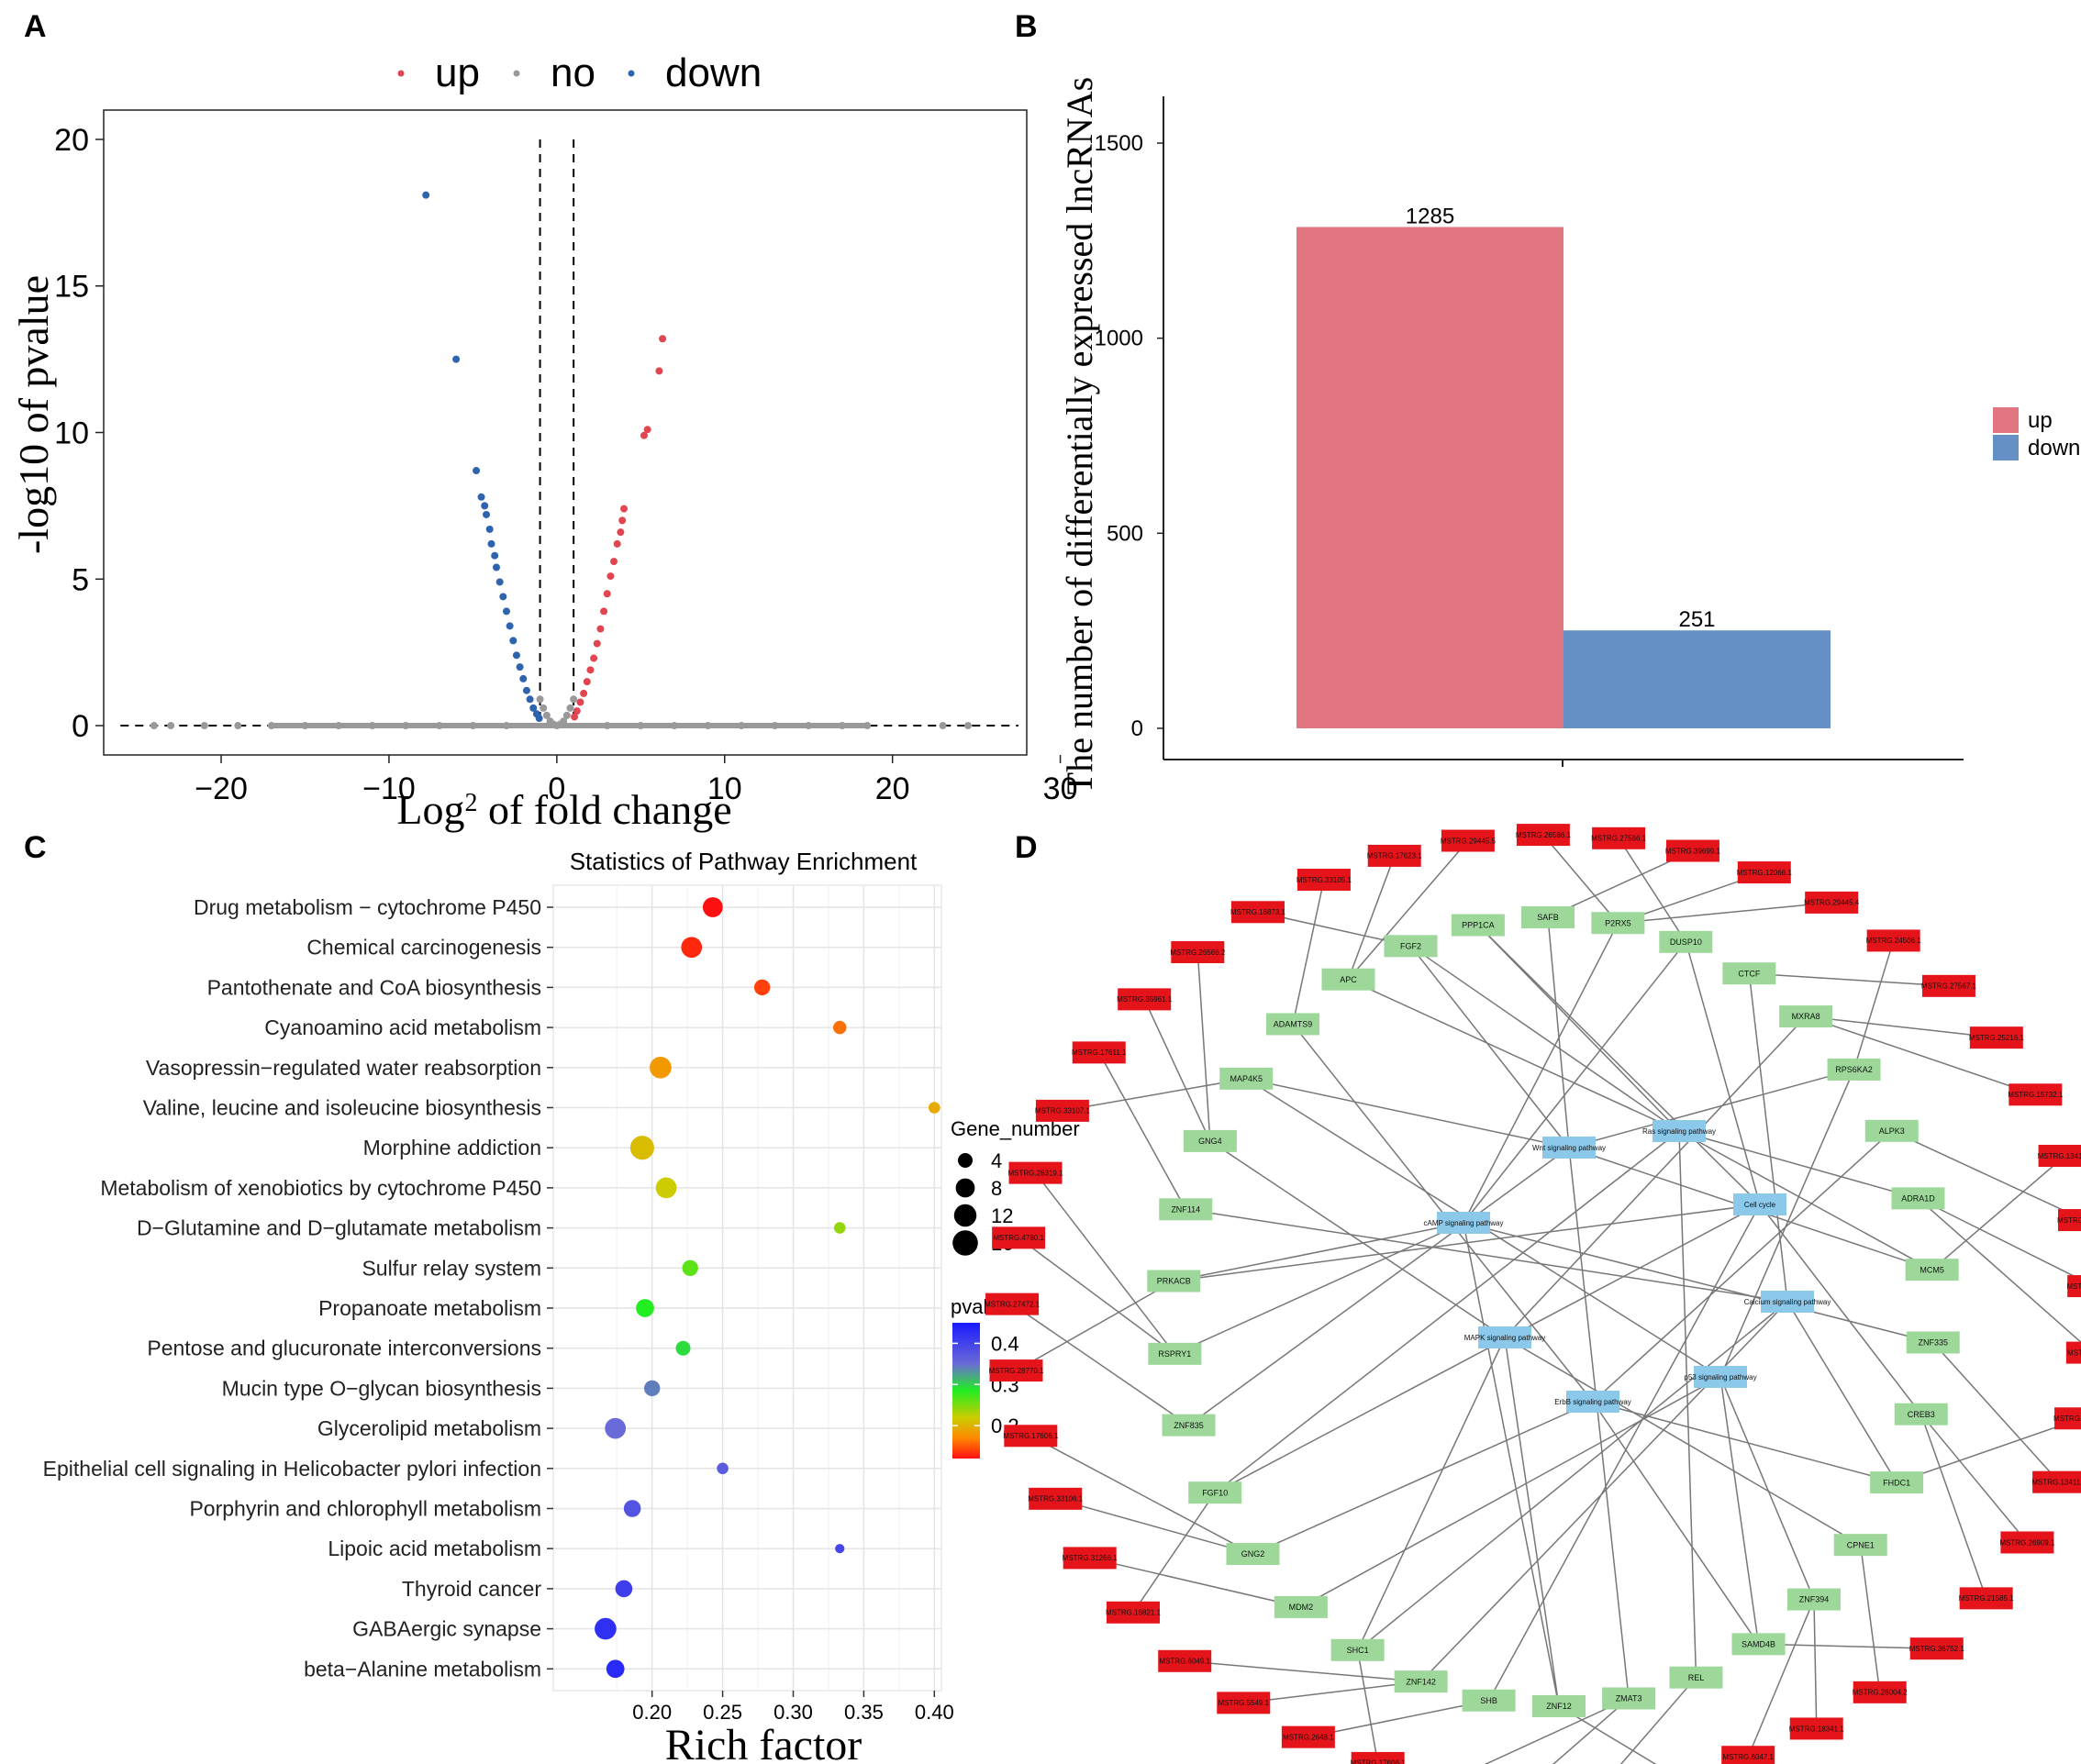 Image resolution: width=2081 pixels, height=1764 pixels. Describe the element at coordinates (996, 1188) in the screenshot. I see `gene-number-legend-label: 8` at that location.